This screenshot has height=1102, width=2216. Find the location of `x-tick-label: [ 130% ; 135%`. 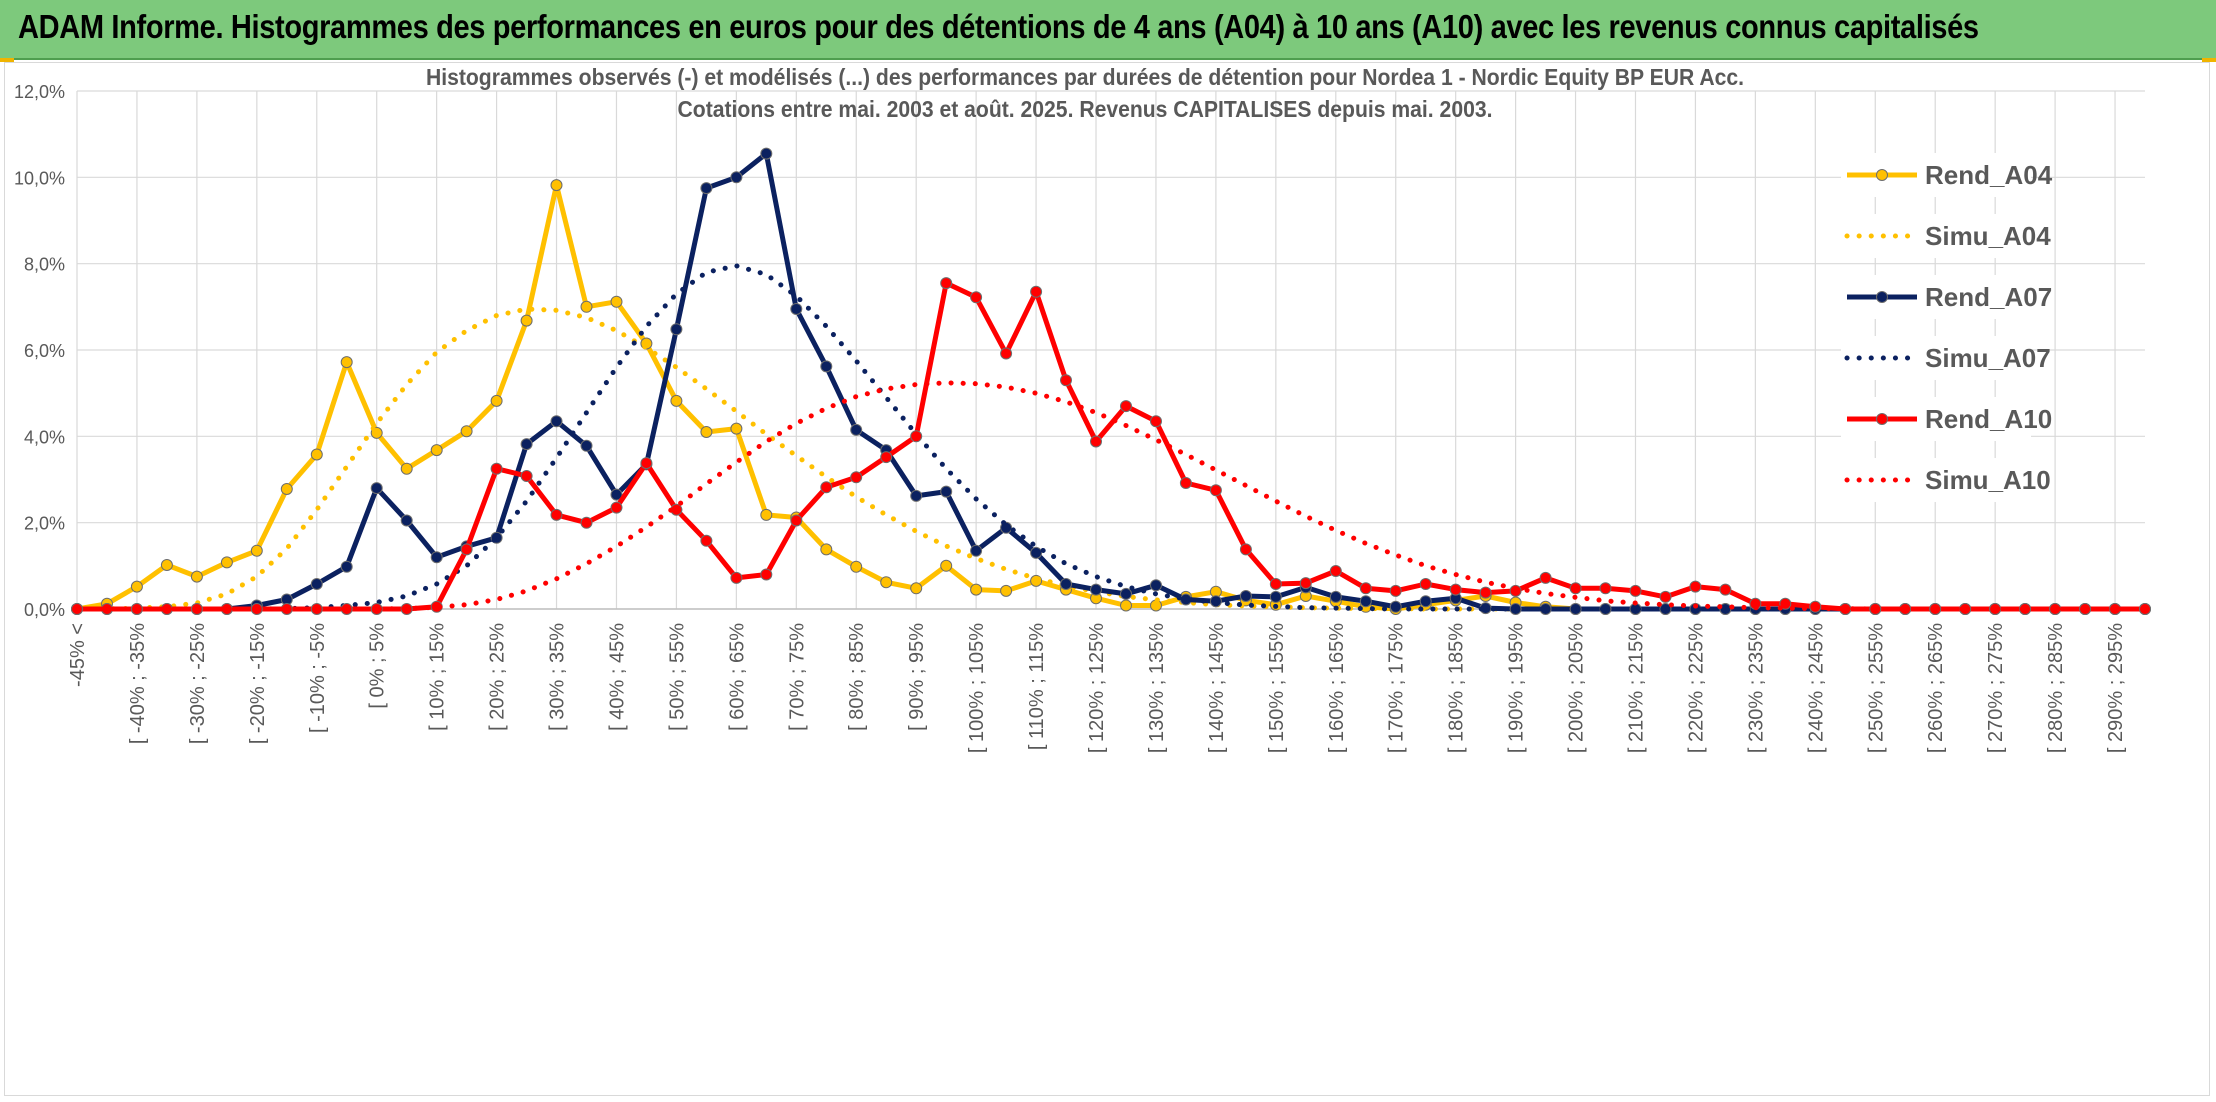

x-tick-label: [ 130% ; 135% is located at coordinates (1157, 688).